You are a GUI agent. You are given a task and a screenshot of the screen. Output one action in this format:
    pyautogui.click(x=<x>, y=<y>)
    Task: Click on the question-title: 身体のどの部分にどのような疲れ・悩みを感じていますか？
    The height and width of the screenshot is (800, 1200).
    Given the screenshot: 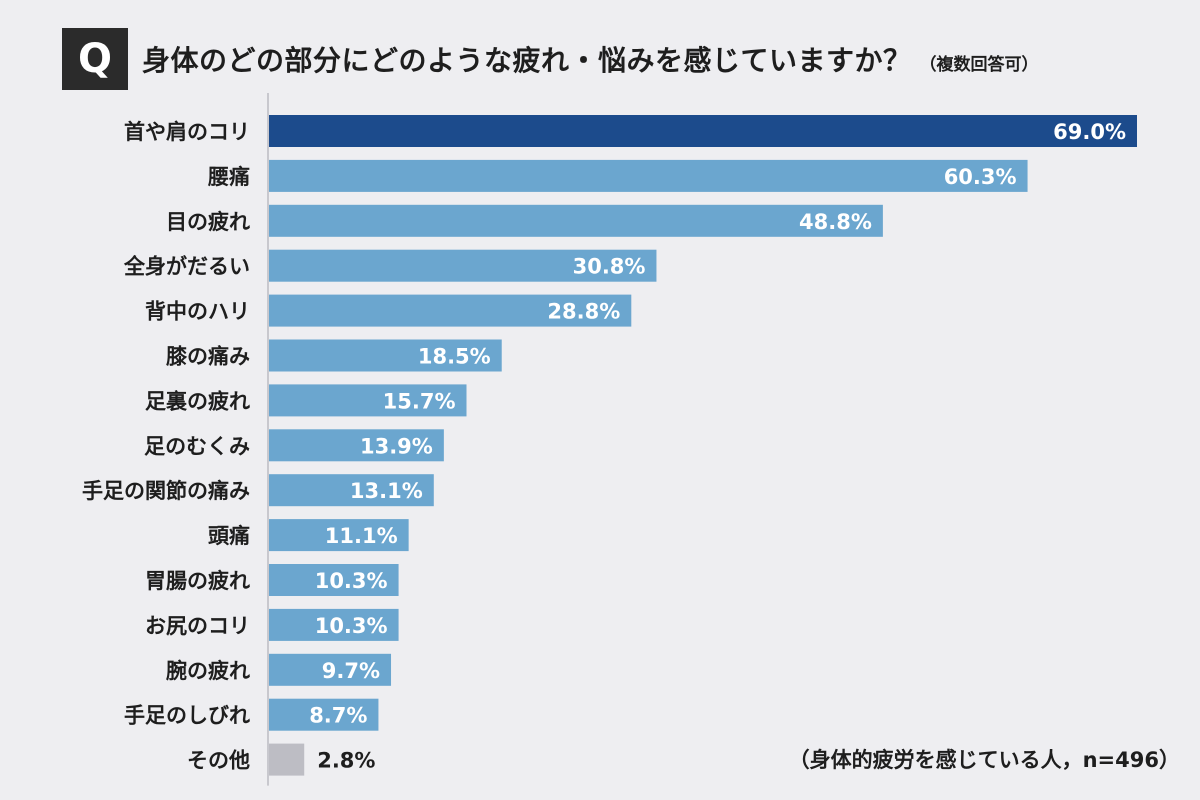 What is the action you would take?
    pyautogui.click(x=527, y=60)
    